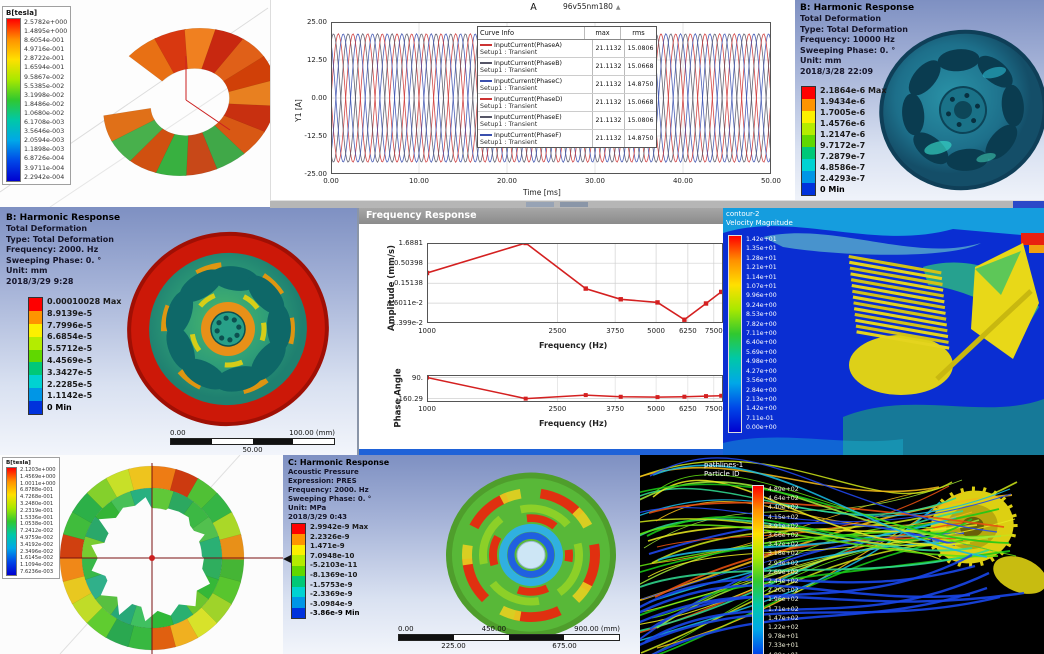  Describe the element at coordinates (724, 465) in the screenshot. I see `pathlines-name: pathlines-1` at that location.